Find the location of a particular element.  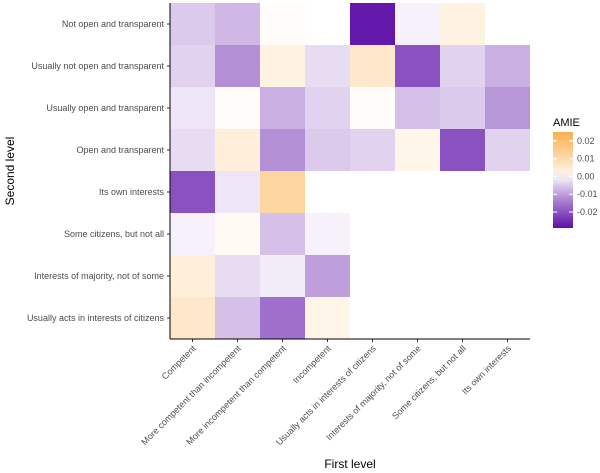

legend-tick-label: -0.01 is located at coordinates (587, 194).